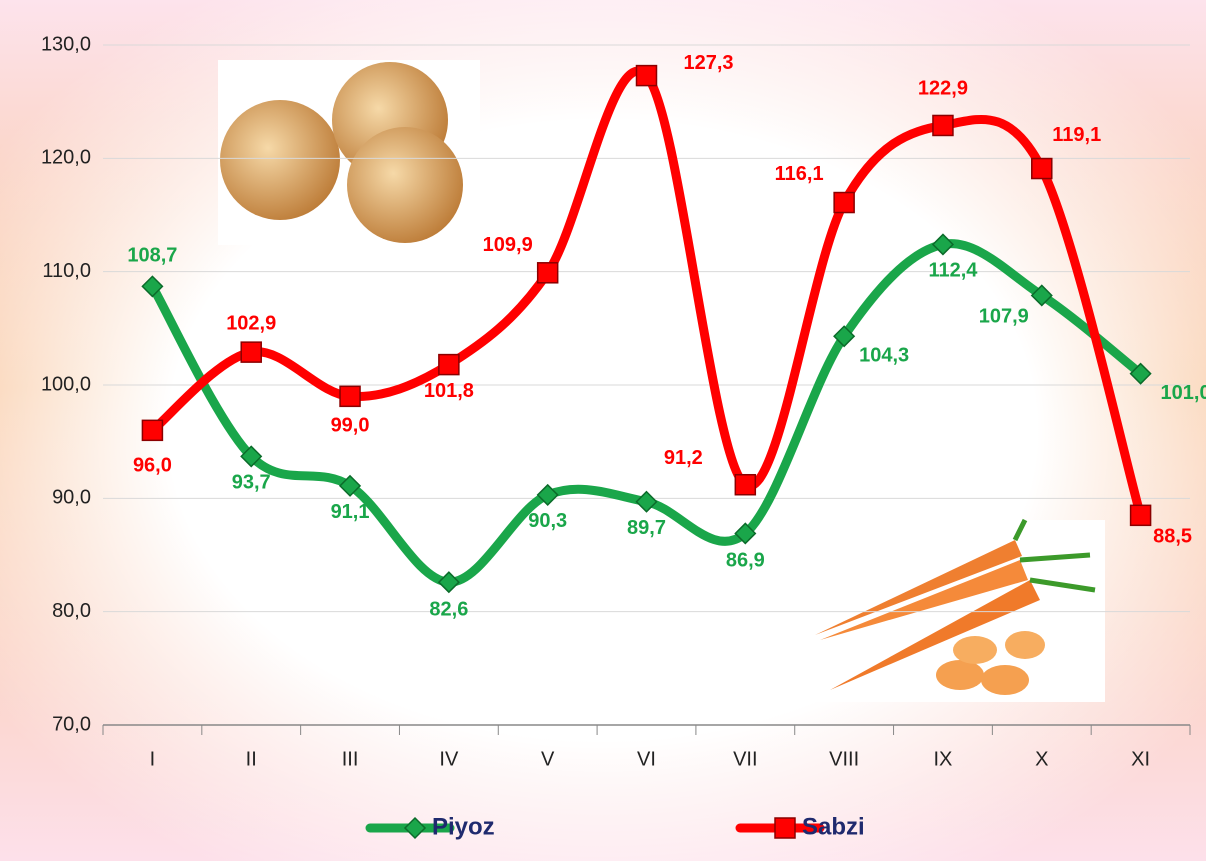  I want to click on data-label: 89,7, so click(646, 528).